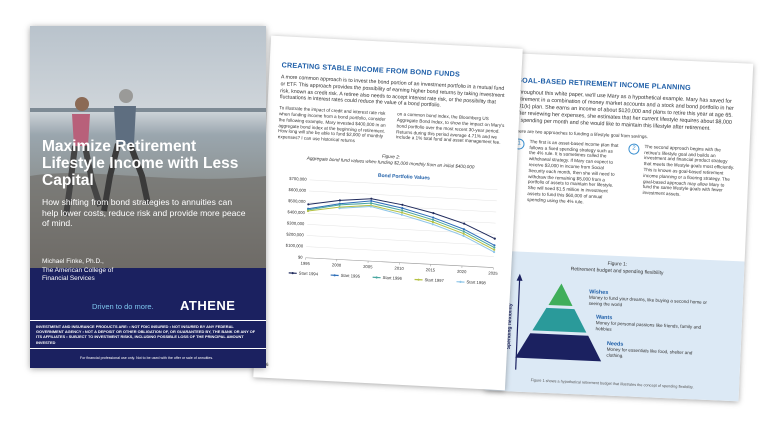 This screenshot has height=429, width=778. What do you see at coordinates (148, 110) in the screenshot?
I see `horizon` at bounding box center [148, 110].